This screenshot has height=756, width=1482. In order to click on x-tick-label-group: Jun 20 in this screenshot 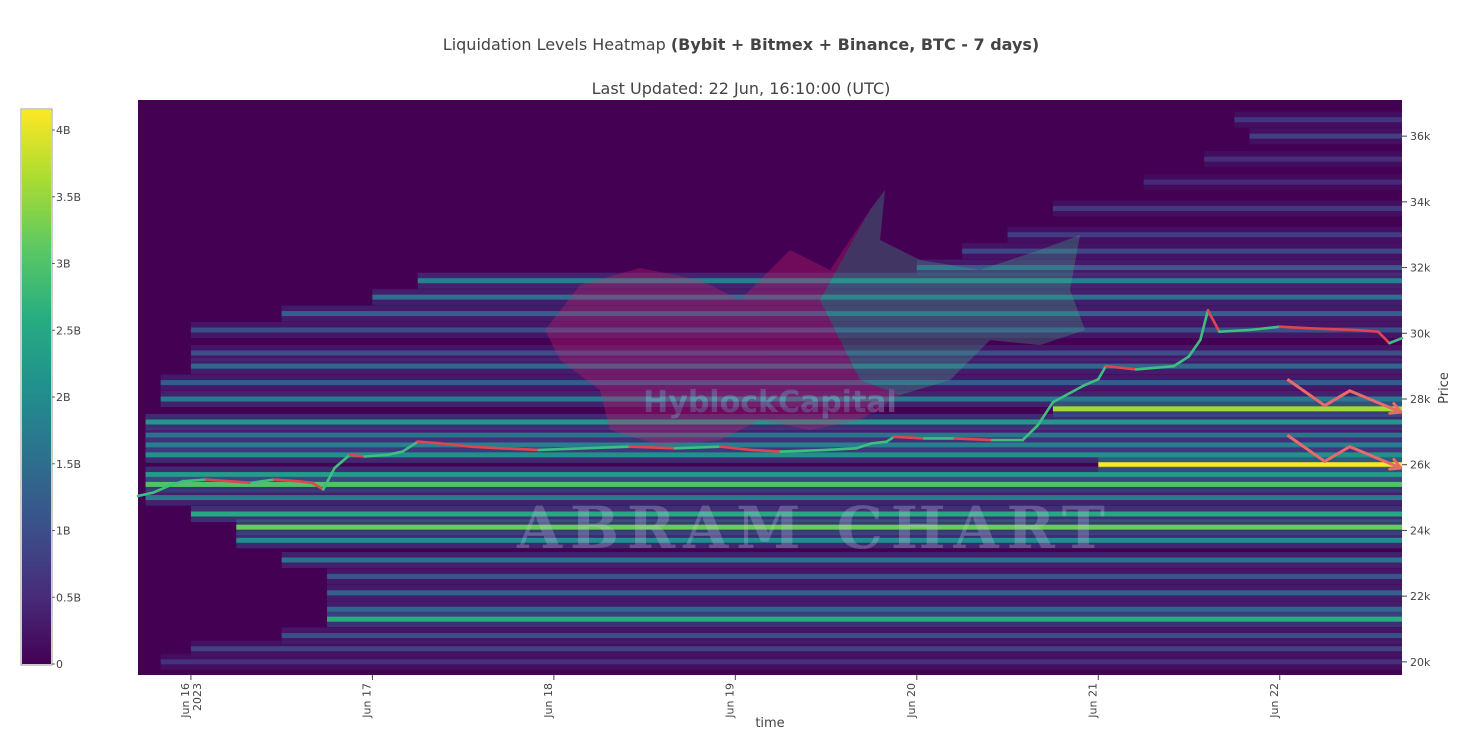, I will do `click(911, 701)`.